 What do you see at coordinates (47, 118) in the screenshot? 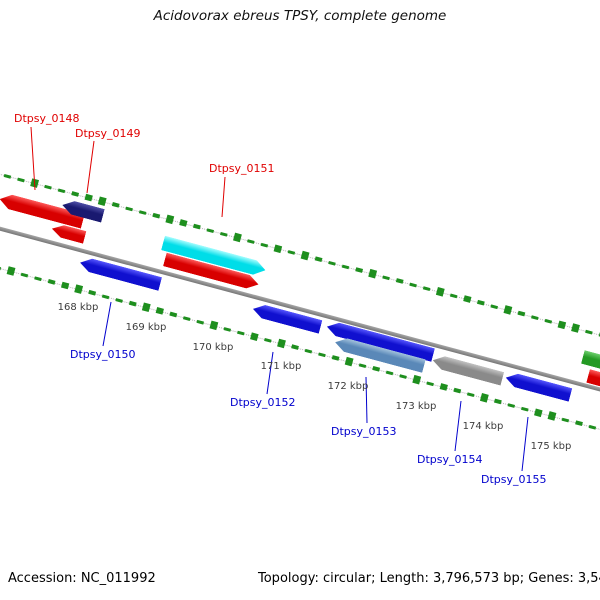
I see `gene-label-Dtpsy_0148: Dtpsy_0148` at bounding box center [47, 118].